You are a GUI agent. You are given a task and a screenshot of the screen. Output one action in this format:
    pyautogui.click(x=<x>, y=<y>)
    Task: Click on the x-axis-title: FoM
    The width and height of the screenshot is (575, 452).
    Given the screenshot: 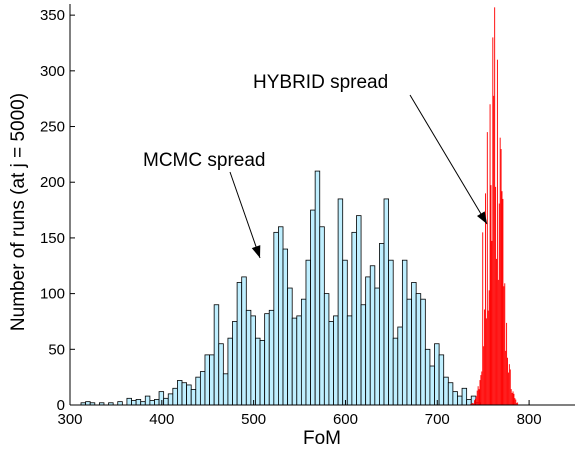 What is the action you would take?
    pyautogui.click(x=322, y=438)
    